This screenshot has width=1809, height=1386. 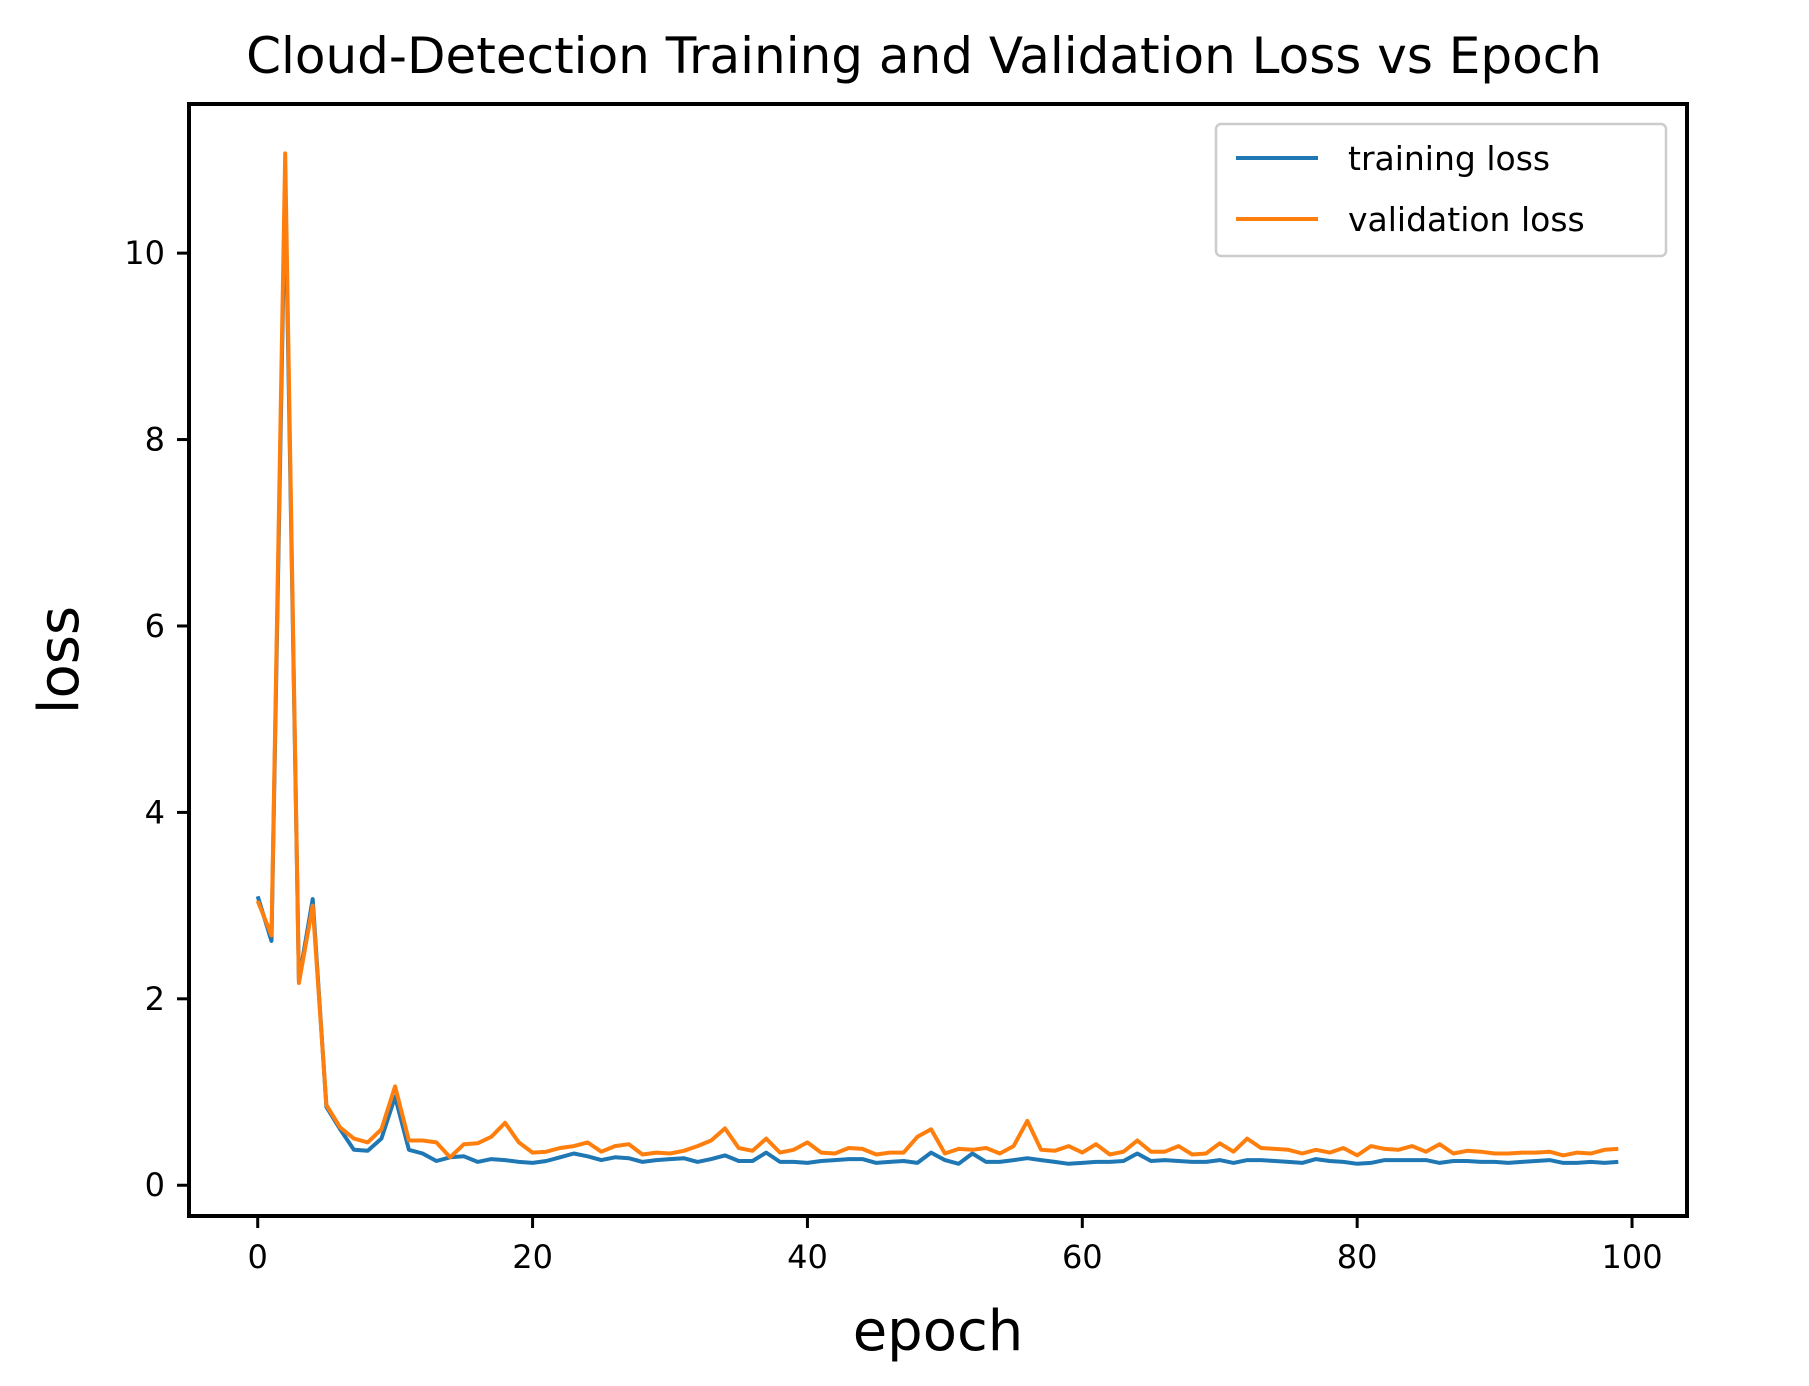 I want to click on y-tick-label: 10, so click(x=144, y=253).